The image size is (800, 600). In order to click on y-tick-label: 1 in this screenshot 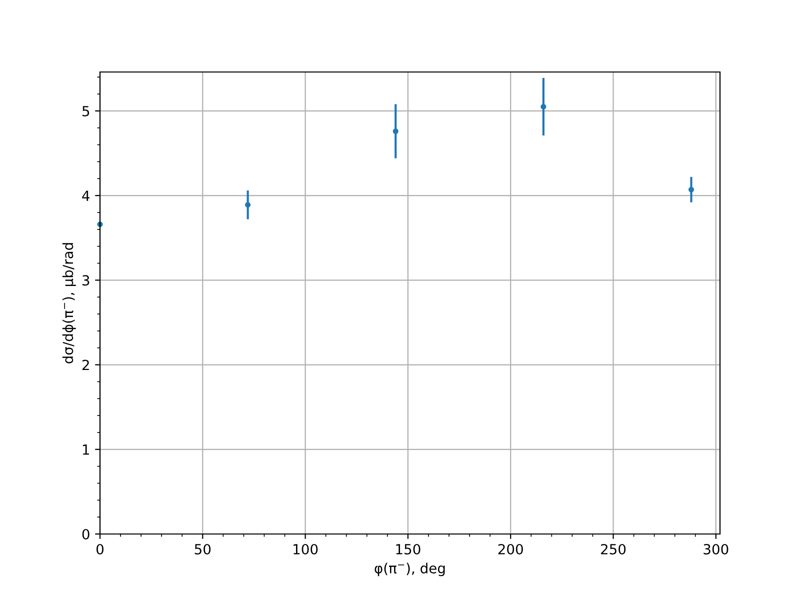, I will do `click(85, 449)`.